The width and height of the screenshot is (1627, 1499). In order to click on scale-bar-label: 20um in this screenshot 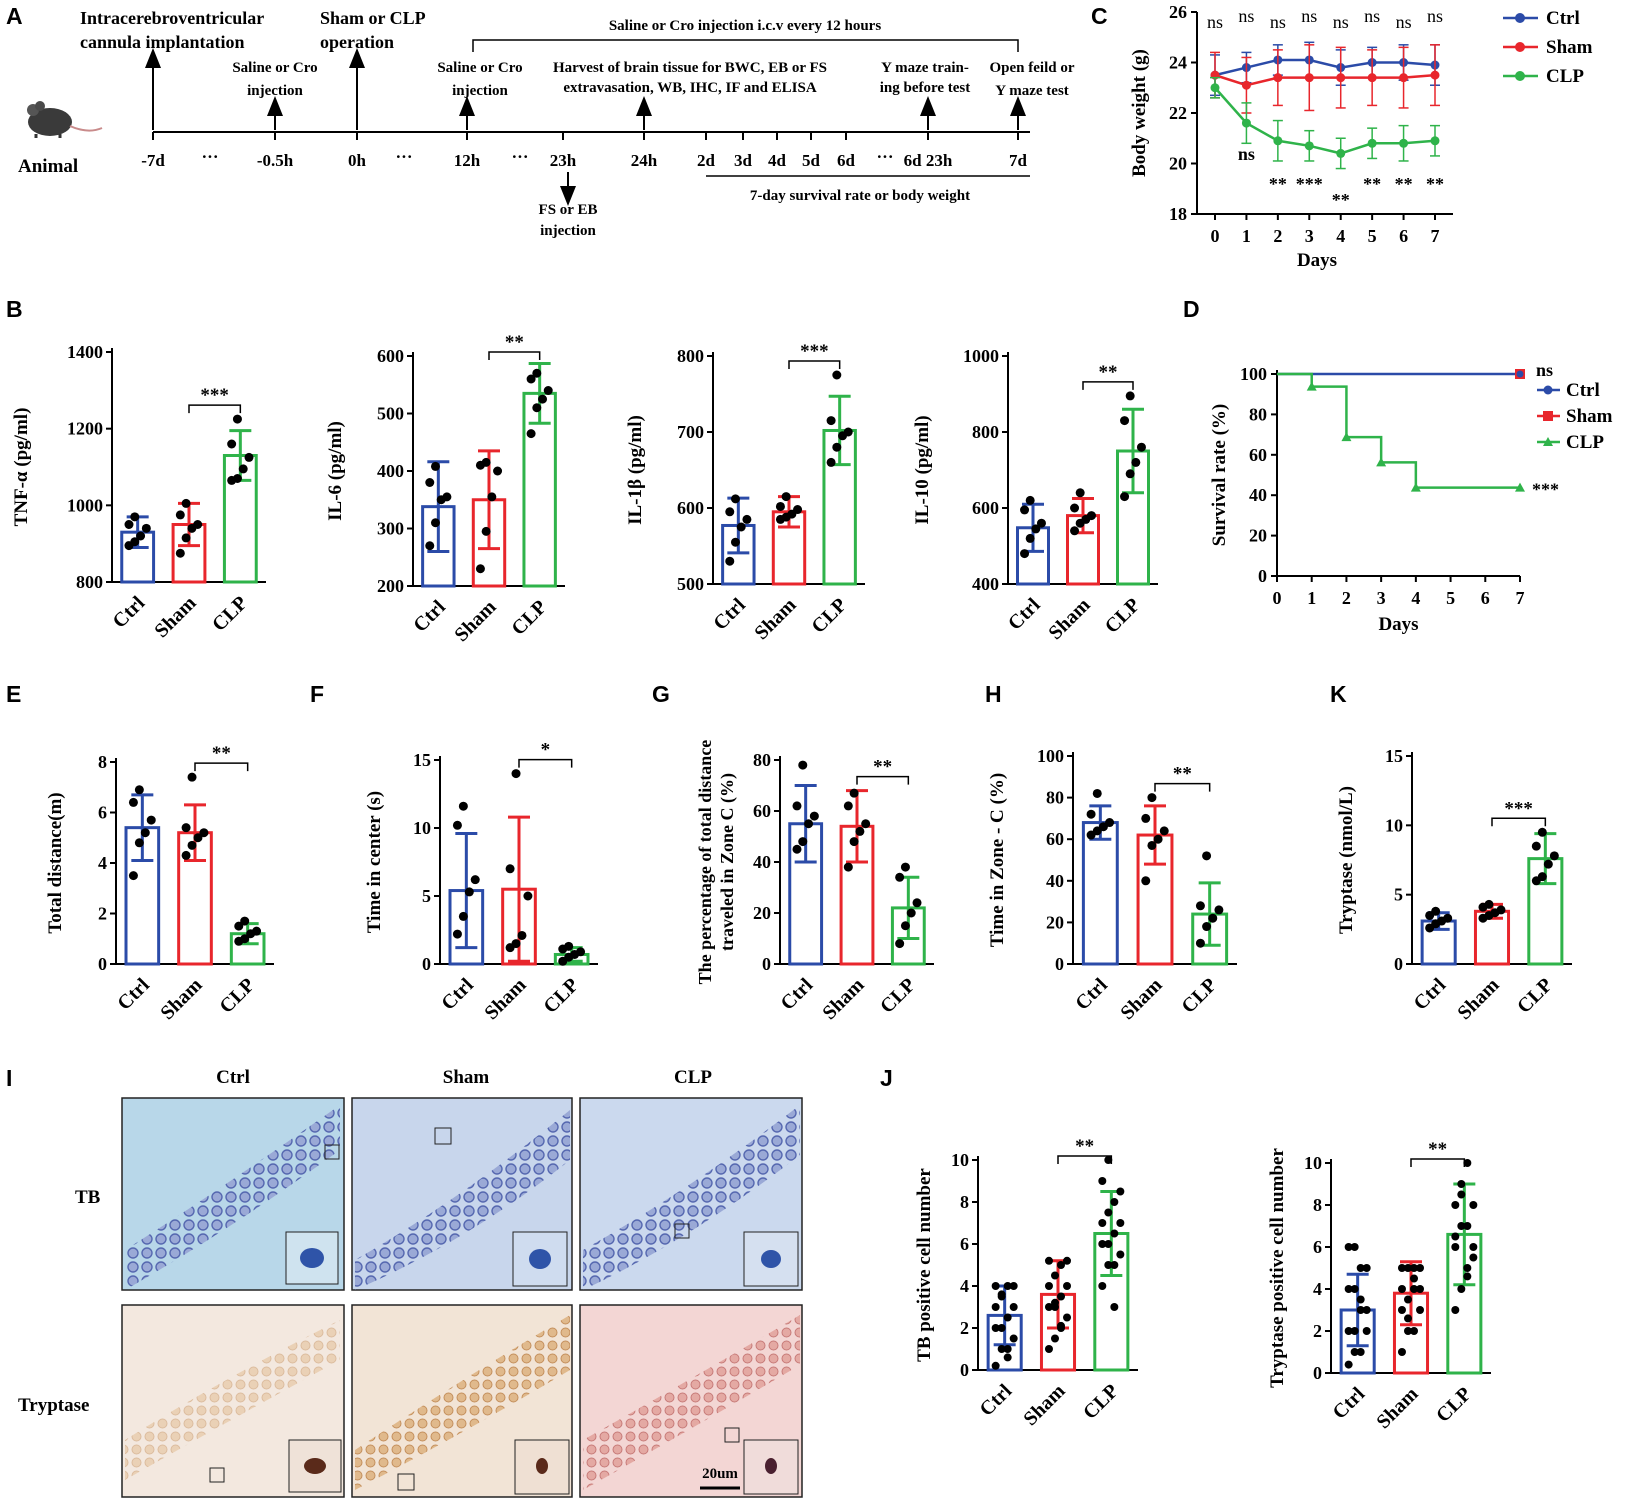, I will do `click(720, 1474)`.